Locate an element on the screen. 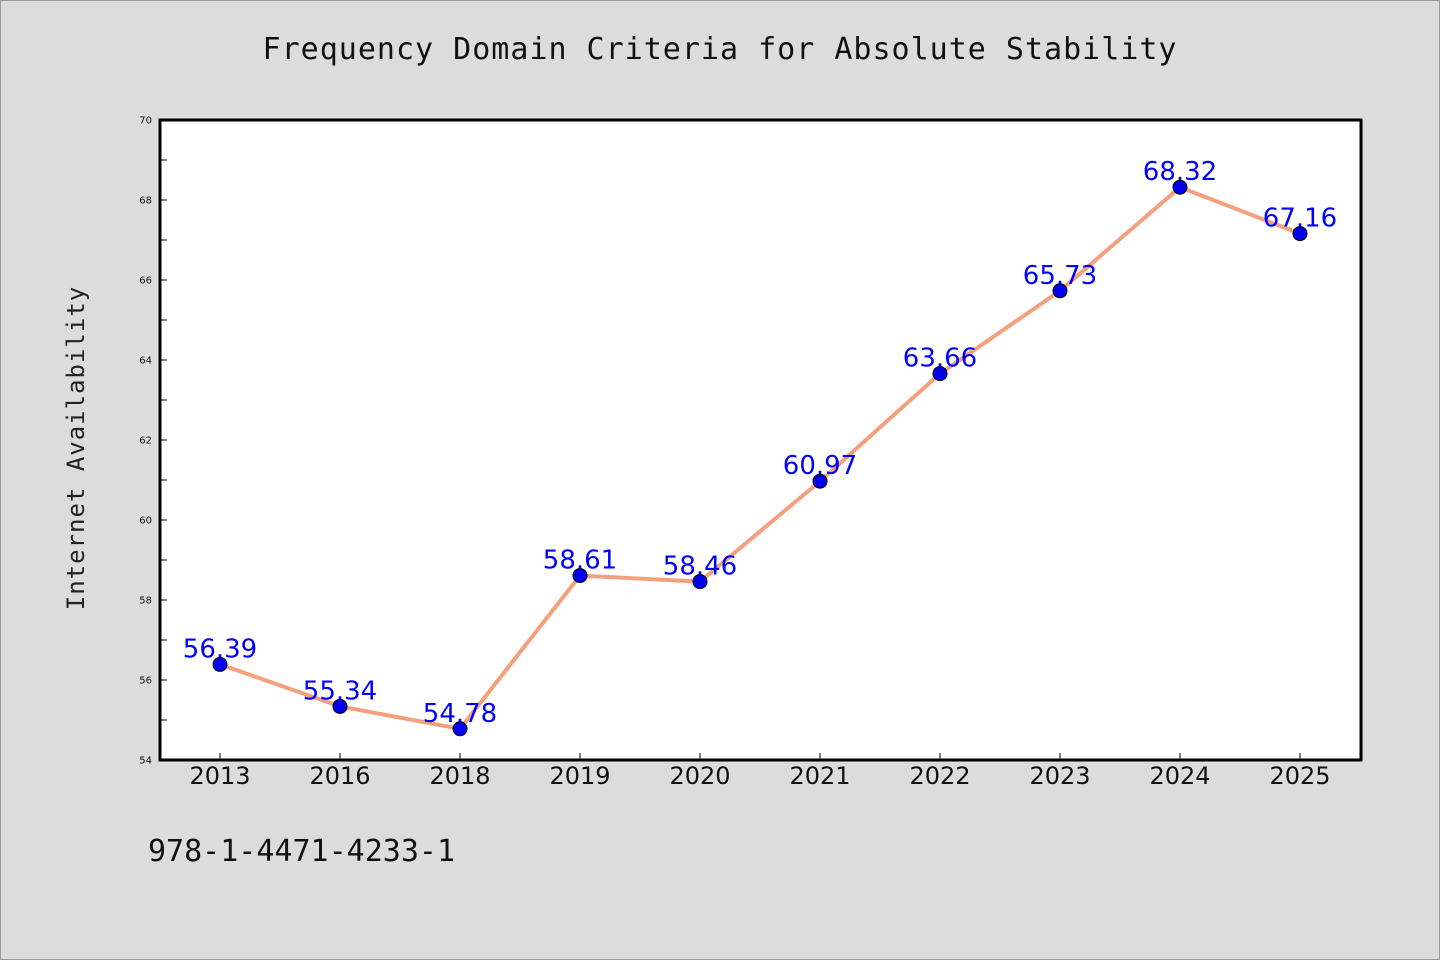 The image size is (1440, 960). x-tick-label: 2018 is located at coordinates (459, 776).